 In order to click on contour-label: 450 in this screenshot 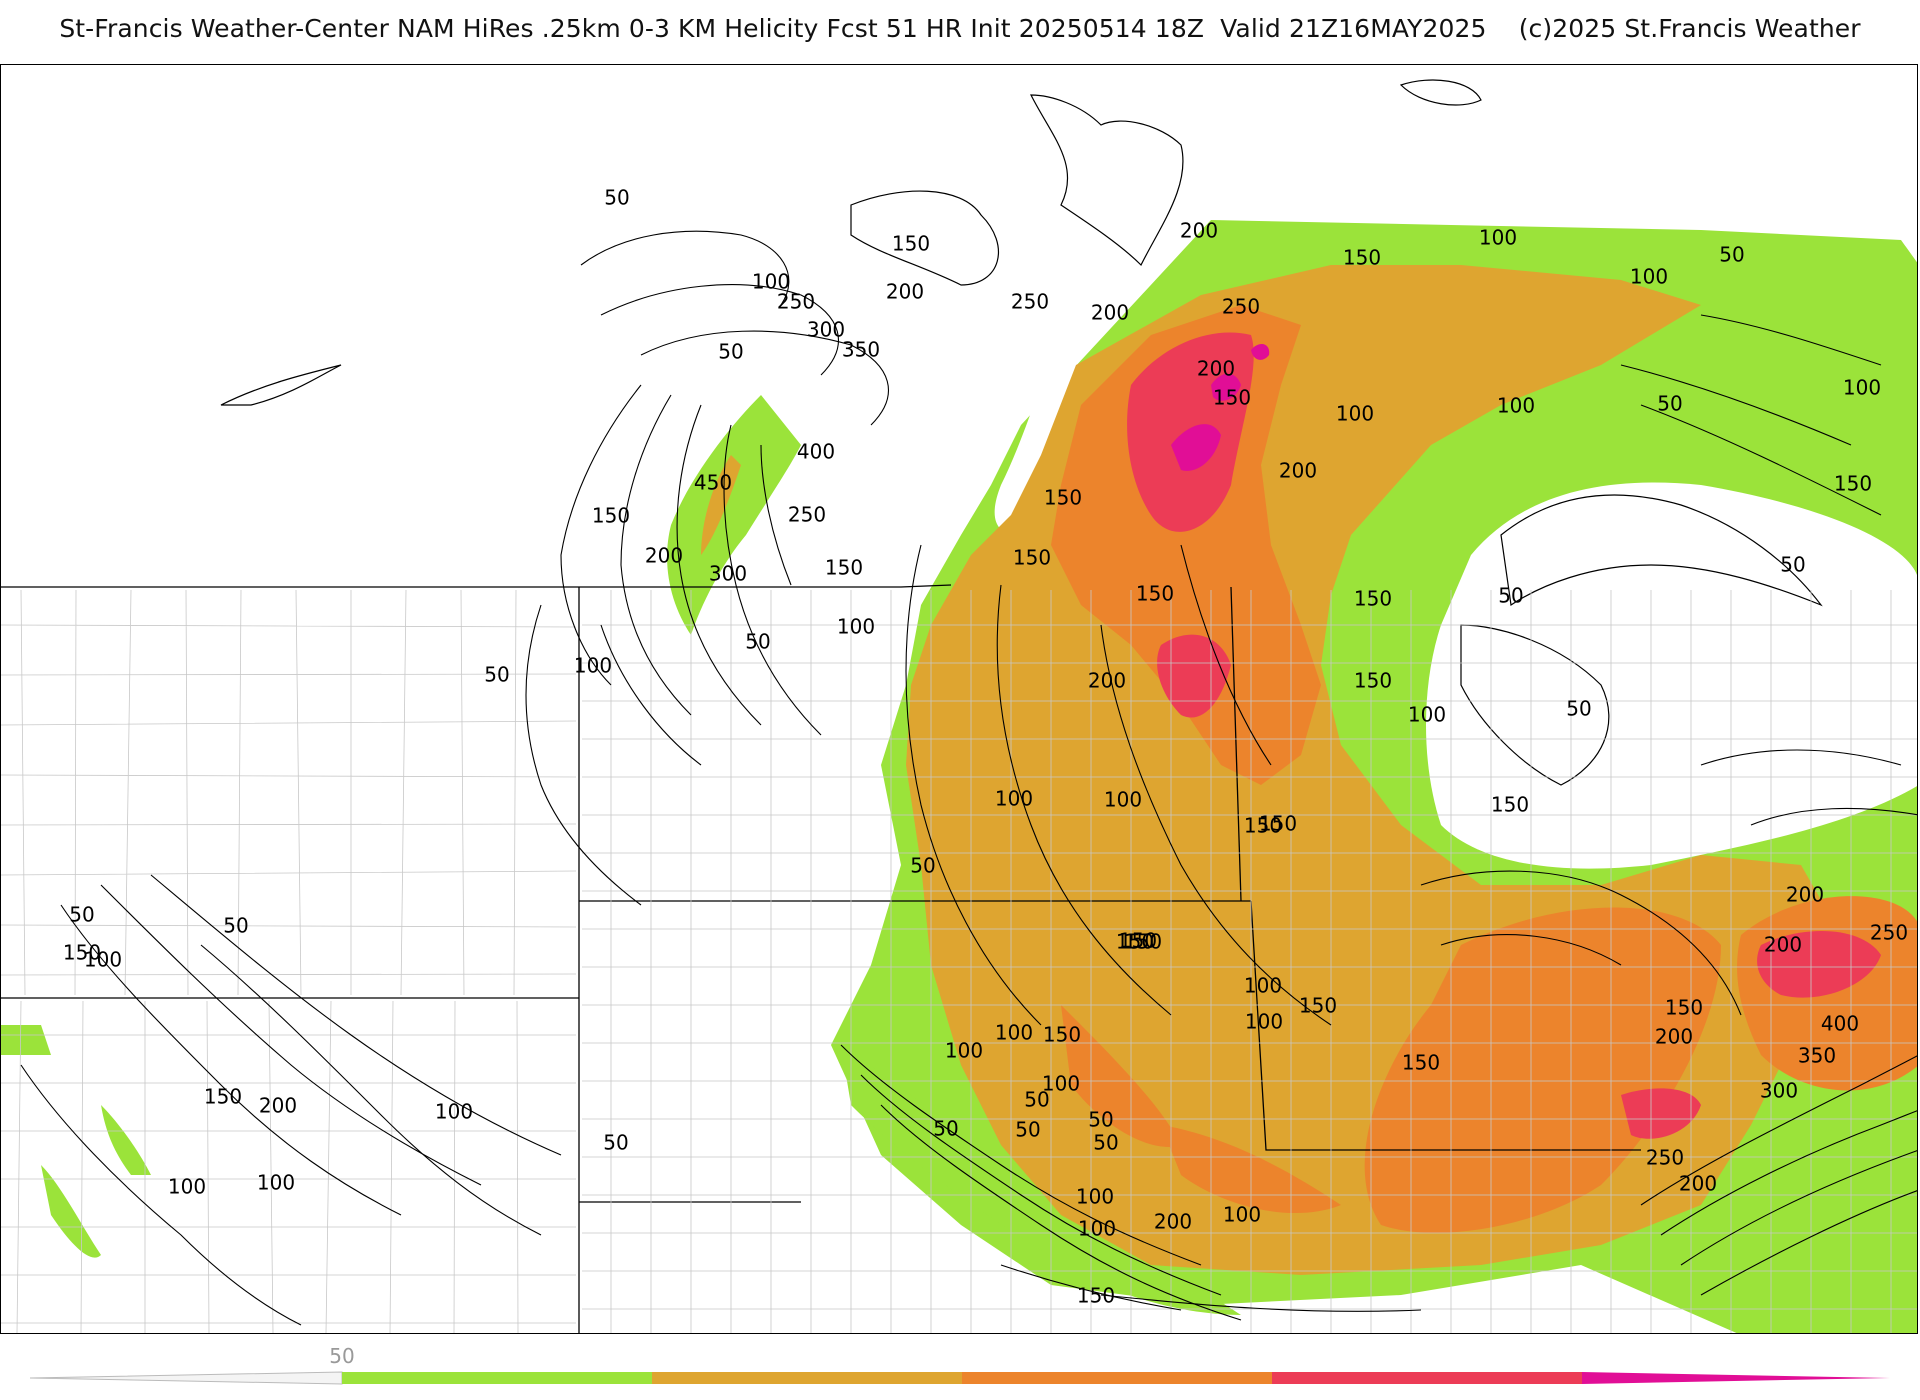, I will do `click(713, 483)`.